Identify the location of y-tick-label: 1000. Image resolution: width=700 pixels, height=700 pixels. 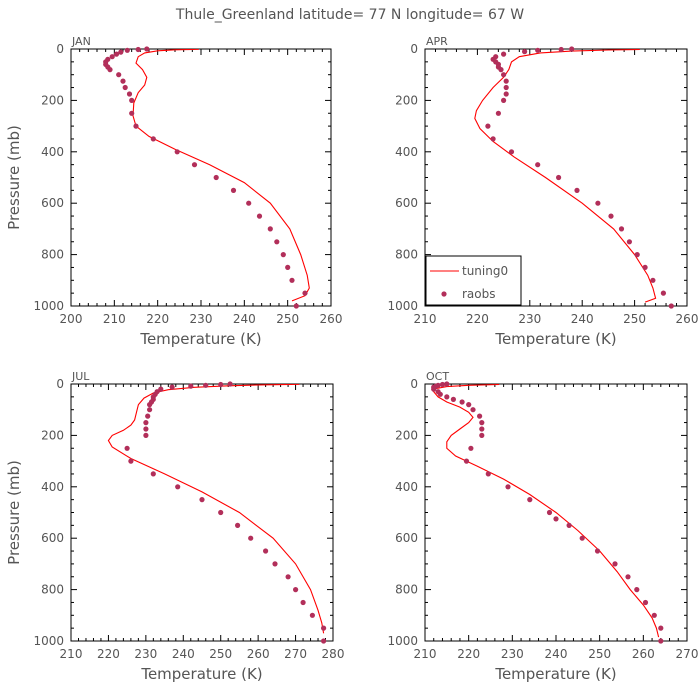
(402, 306).